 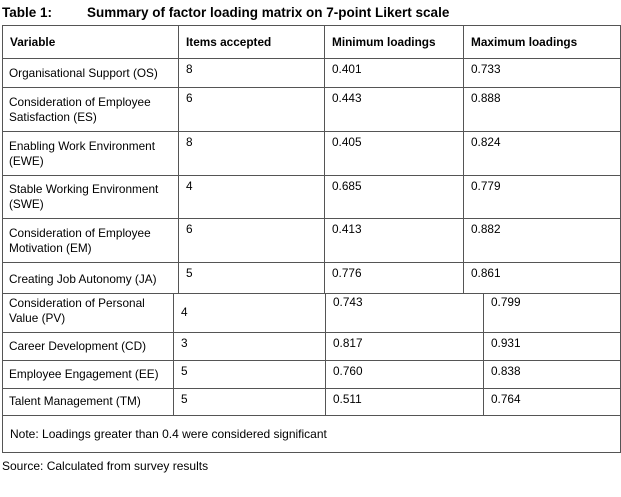 What do you see at coordinates (405, 313) in the screenshot?
I see `min-loading-cell: 0.743` at bounding box center [405, 313].